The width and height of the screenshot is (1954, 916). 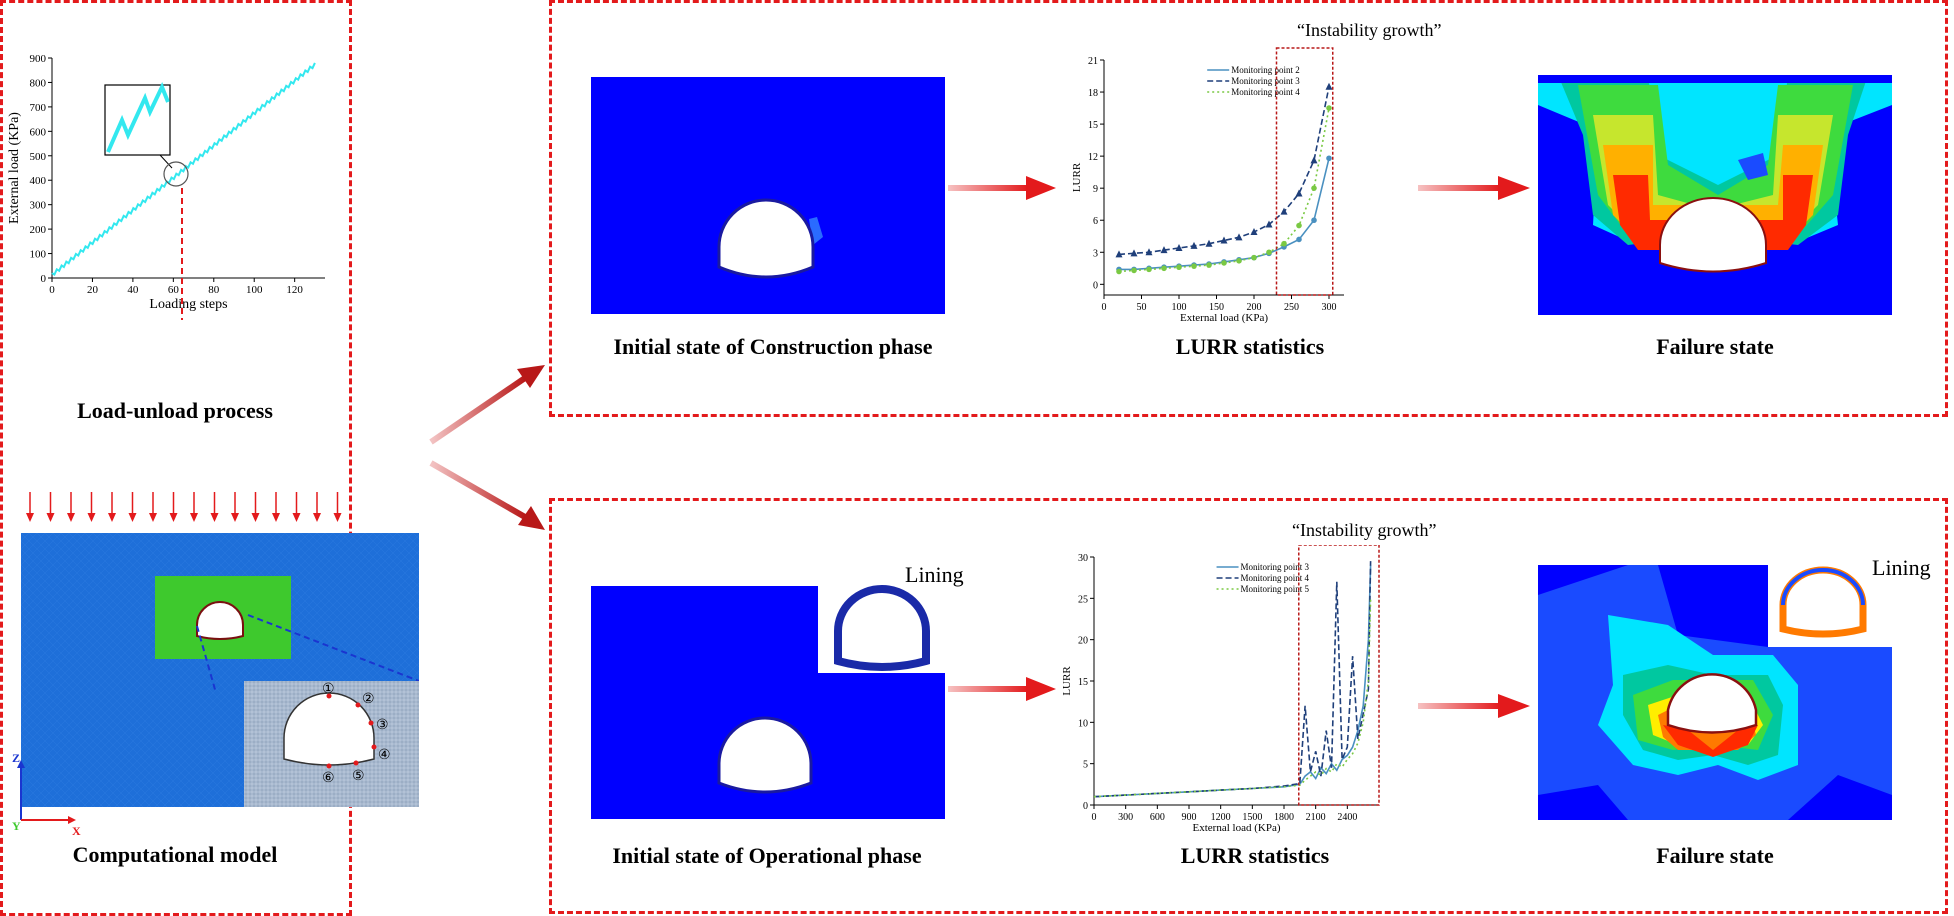 What do you see at coordinates (1275, 589) in the screenshot?
I see `legend-entry: Monitoring point 5` at bounding box center [1275, 589].